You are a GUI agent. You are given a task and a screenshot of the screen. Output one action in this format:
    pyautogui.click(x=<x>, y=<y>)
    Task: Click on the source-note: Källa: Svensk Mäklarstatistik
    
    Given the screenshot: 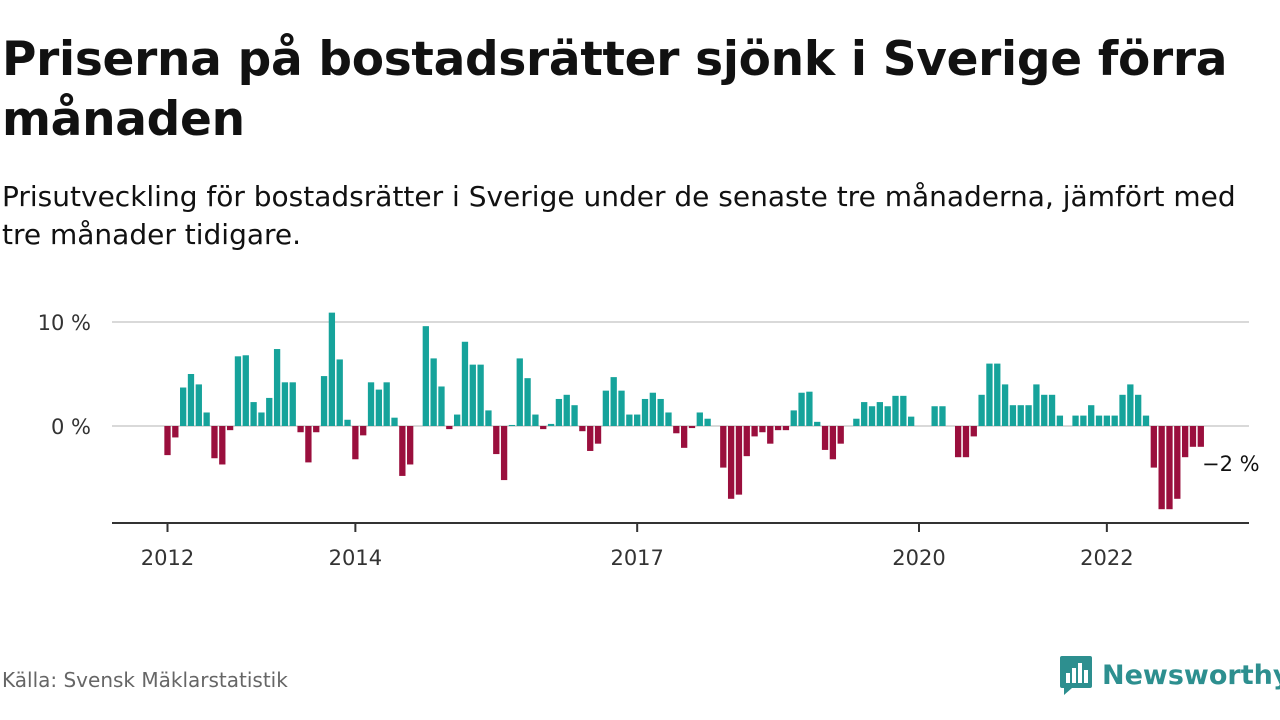 What is the action you would take?
    pyautogui.click(x=145, y=680)
    